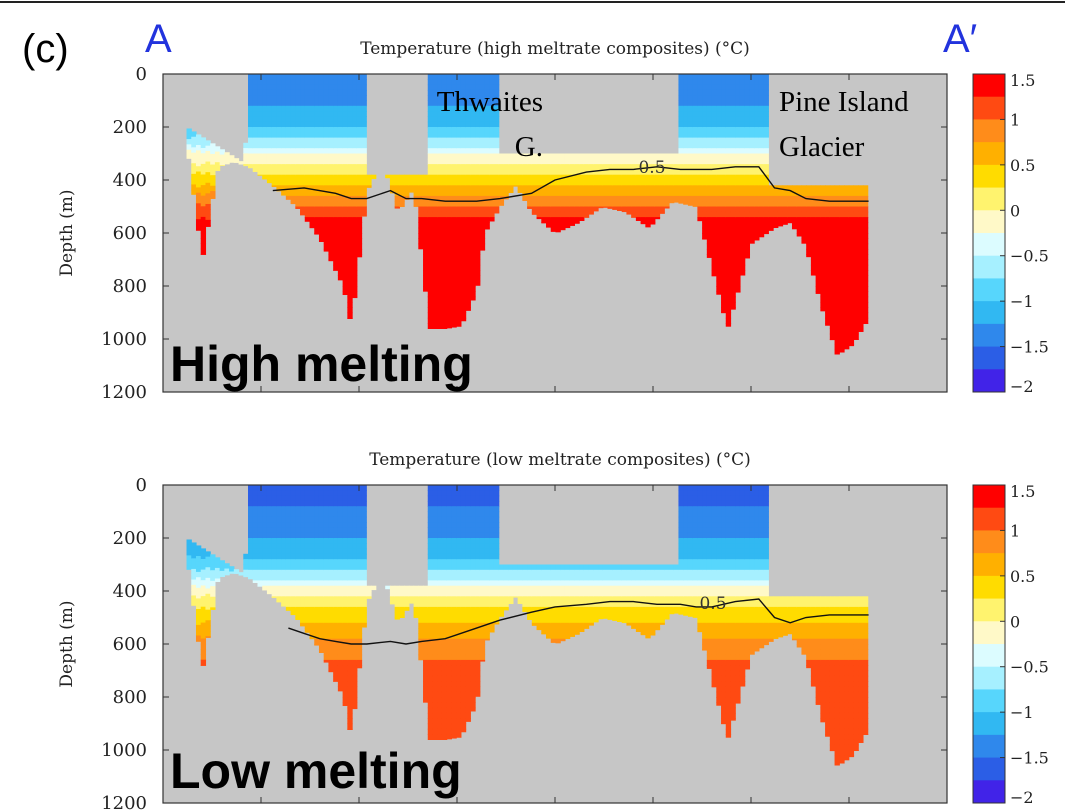  What do you see at coordinates (124, 339) in the screenshot?
I see `y-tick-label: 1000` at bounding box center [124, 339].